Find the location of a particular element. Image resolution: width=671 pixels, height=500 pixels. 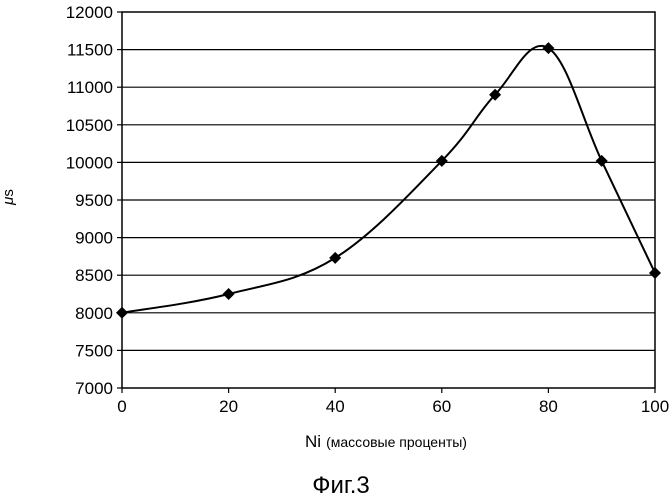

y-axis-label-symbol: μ is located at coordinates (8, 201).